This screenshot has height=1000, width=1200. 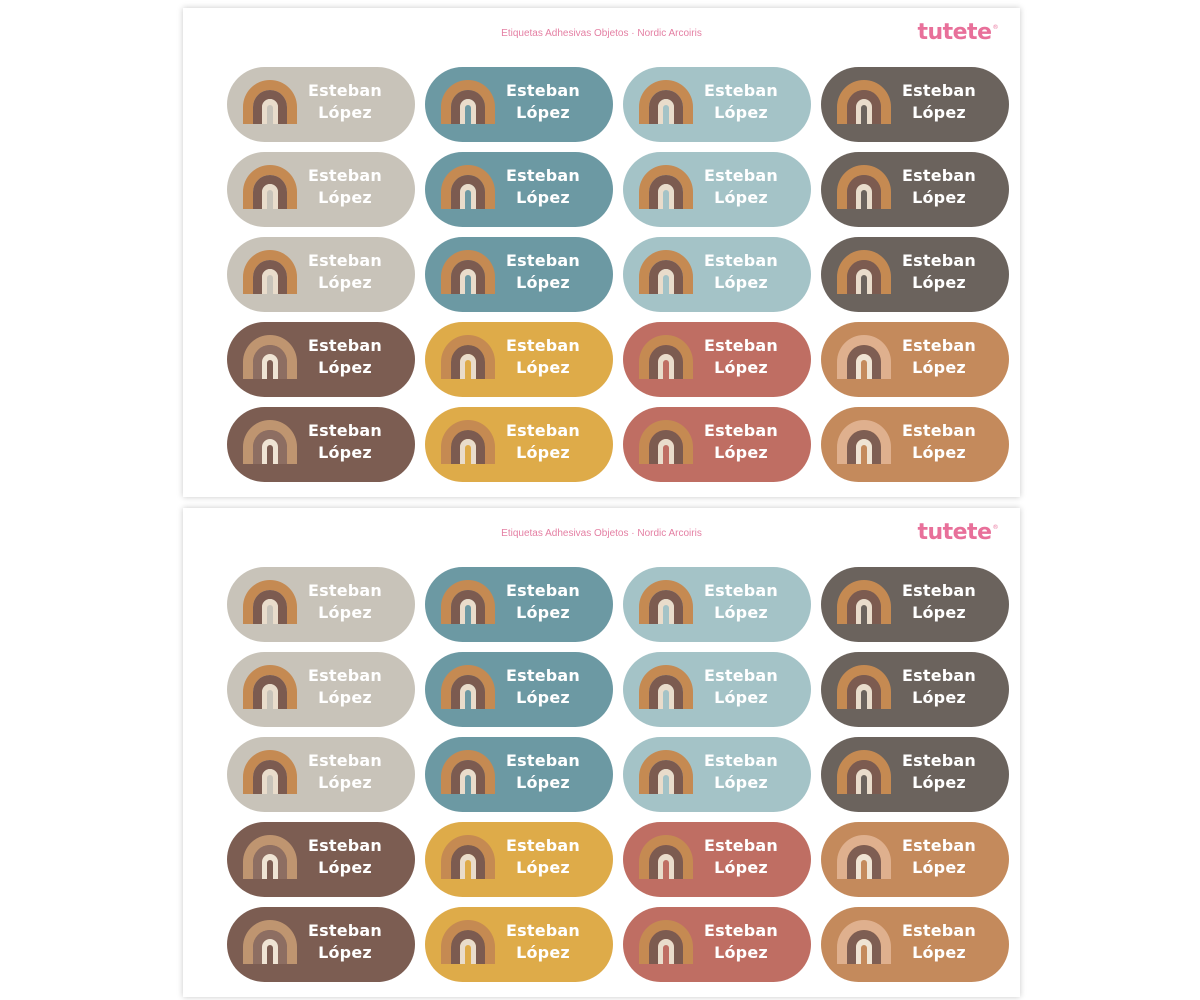 What do you see at coordinates (995, 527) in the screenshot?
I see `registered-mark: ®` at bounding box center [995, 527].